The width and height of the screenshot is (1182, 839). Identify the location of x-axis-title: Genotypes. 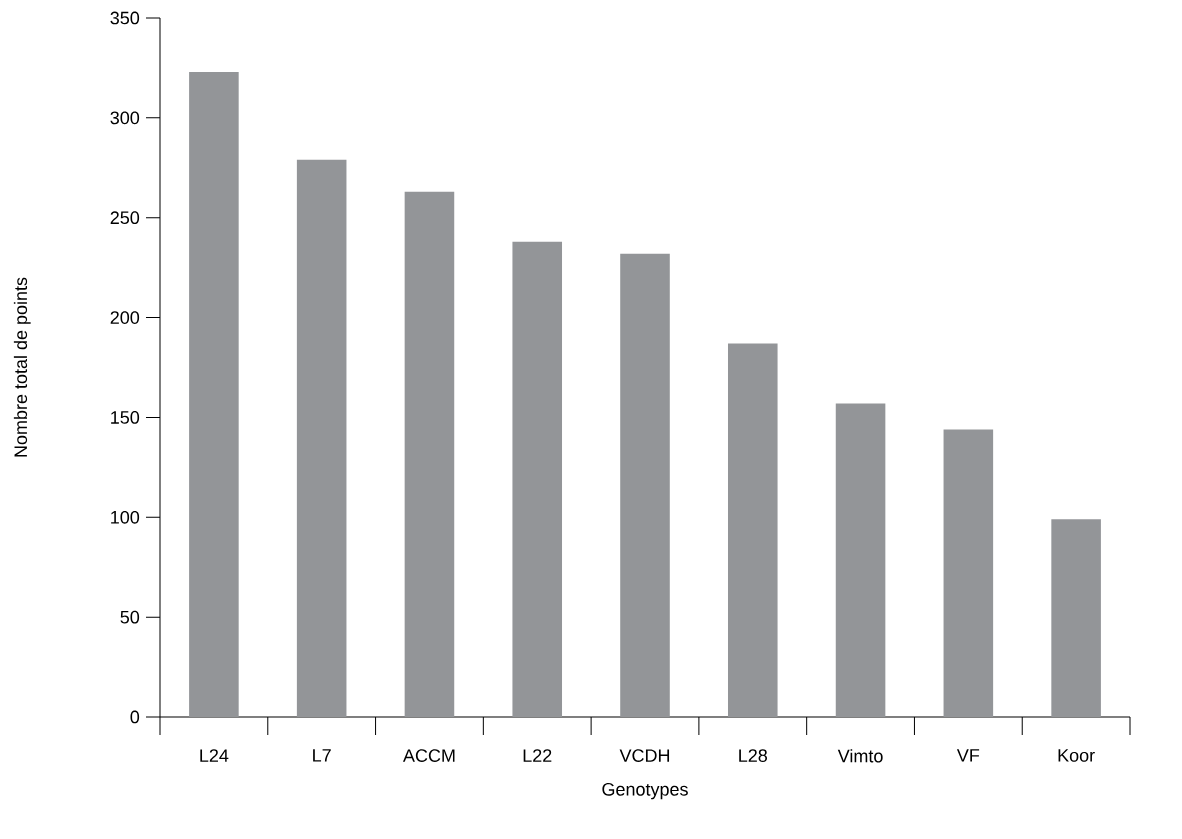
(645, 791).